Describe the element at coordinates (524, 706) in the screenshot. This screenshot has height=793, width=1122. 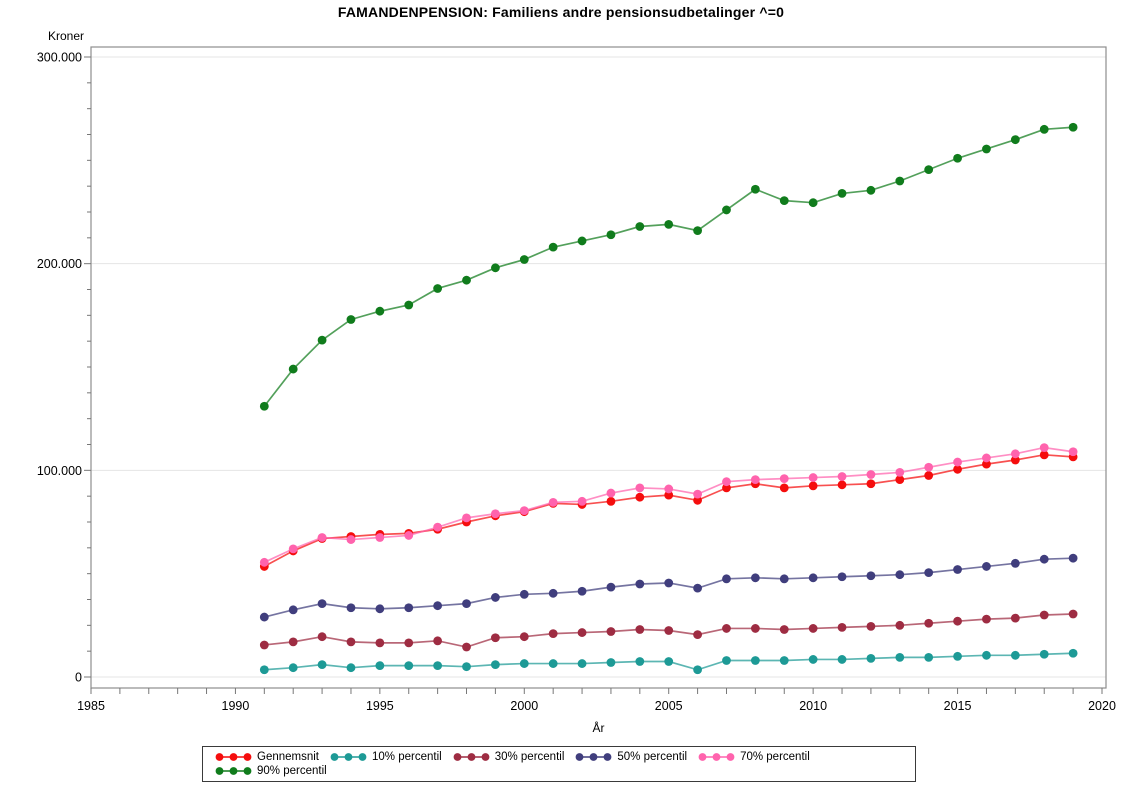
I see `x-tick-label: 2000` at that location.